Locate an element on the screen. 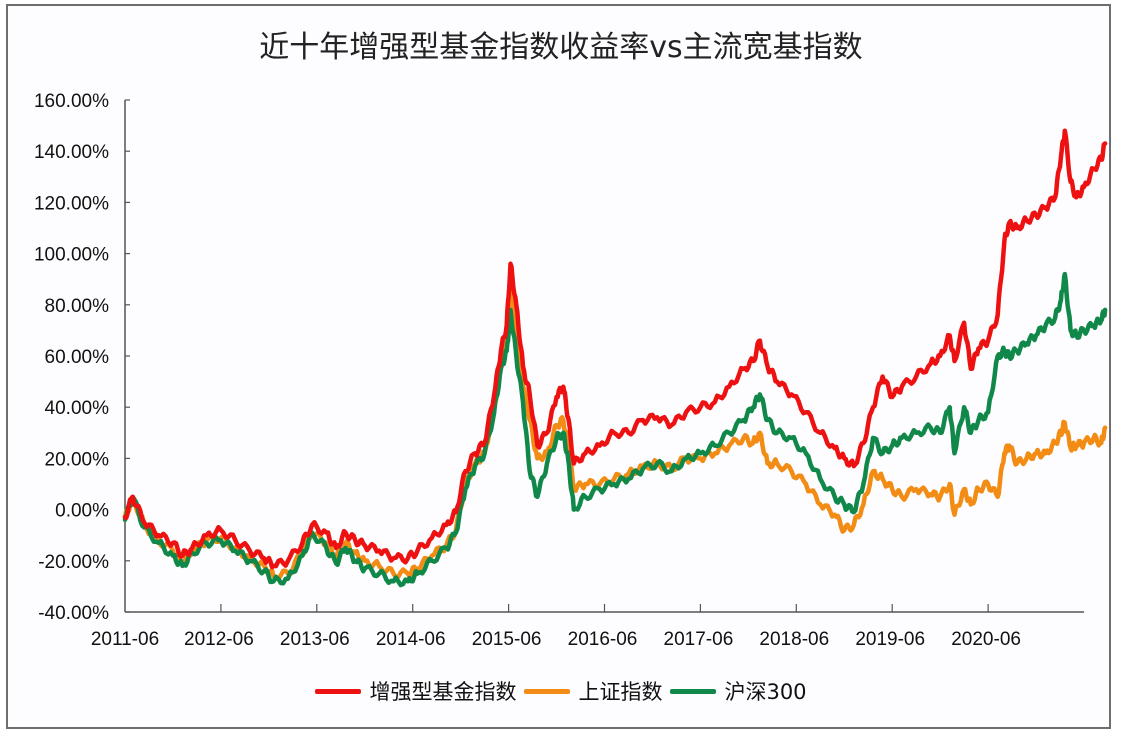 Image resolution: width=1122 pixels, height=738 pixels. y-tick-label: 20.00% is located at coordinates (77, 459).